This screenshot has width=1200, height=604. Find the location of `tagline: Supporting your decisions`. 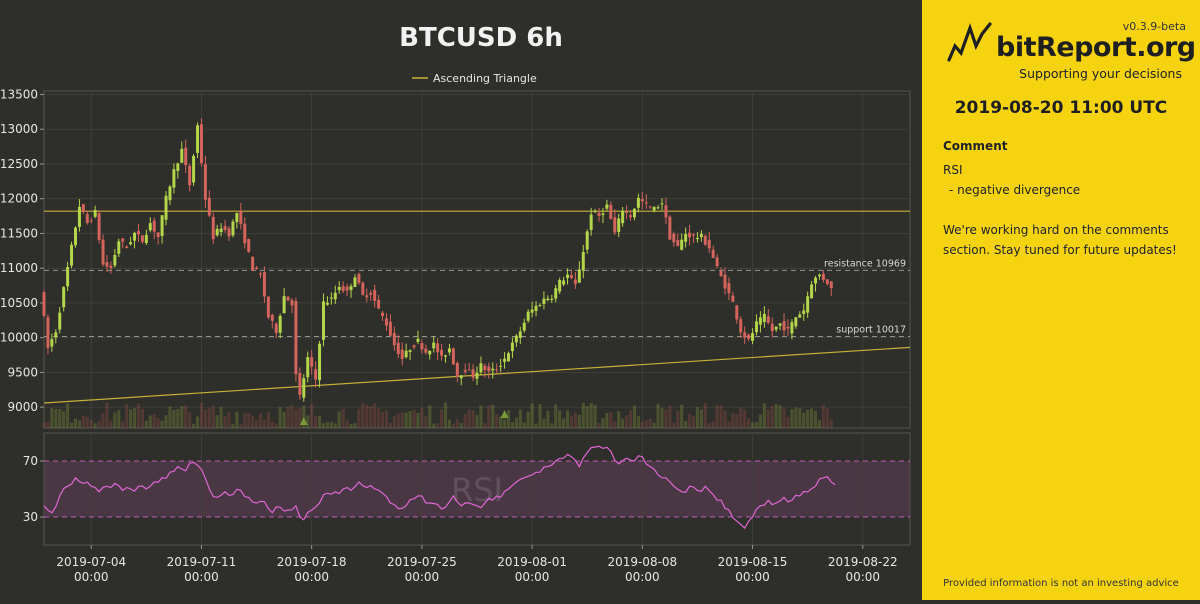

tagline: Supporting your decisions is located at coordinates (1100, 73).